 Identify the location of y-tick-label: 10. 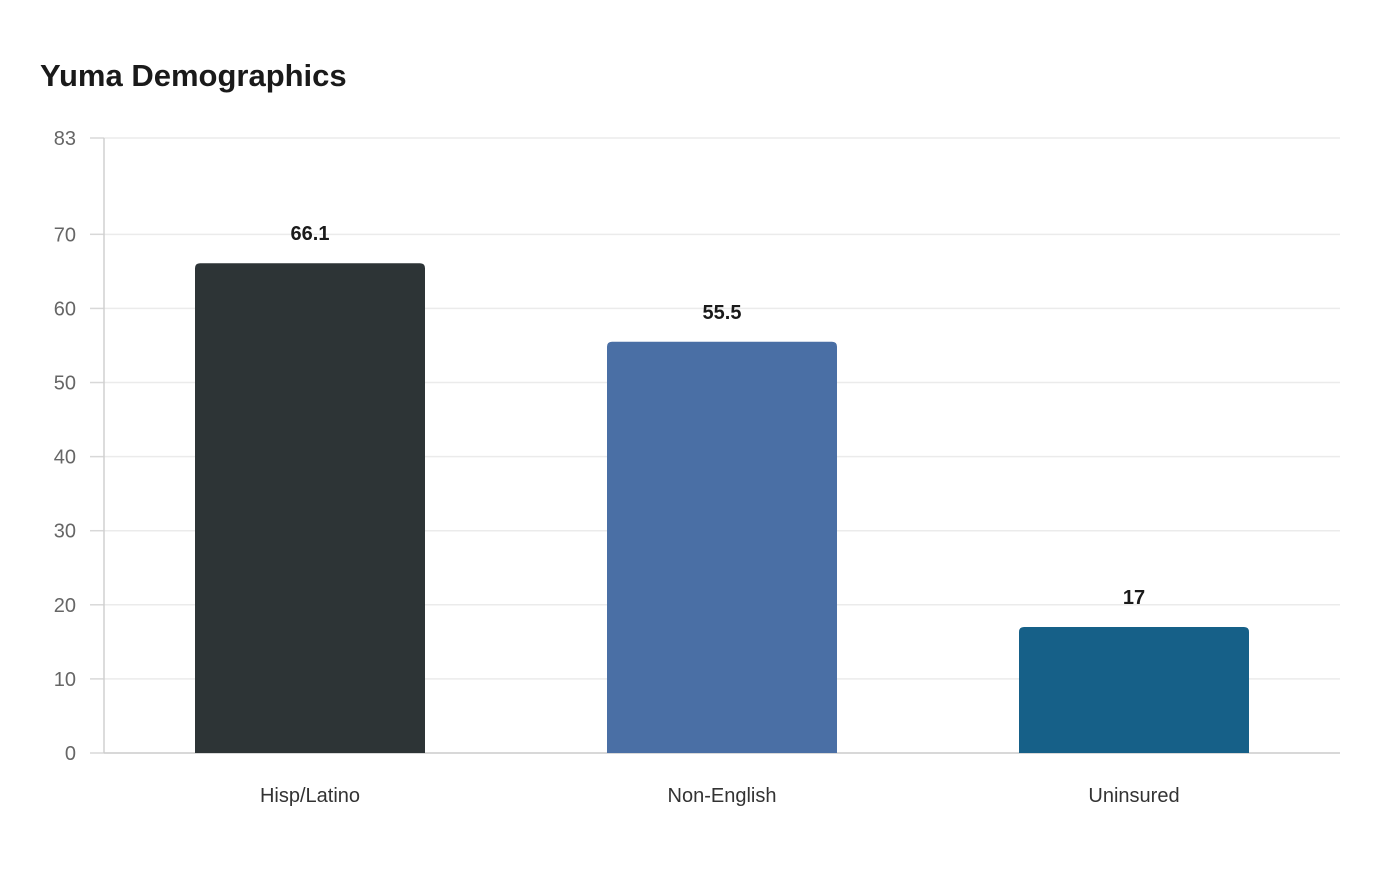
(65, 680).